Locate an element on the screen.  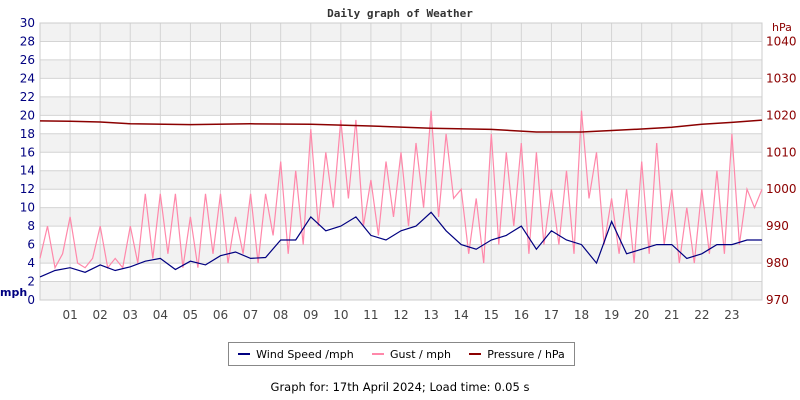
right-tick-label: 980 is located at coordinates (777, 263).